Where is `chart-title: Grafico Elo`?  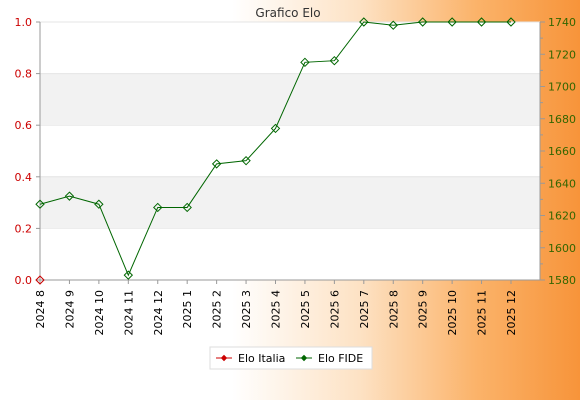 chart-title: Grafico Elo is located at coordinates (287, 13).